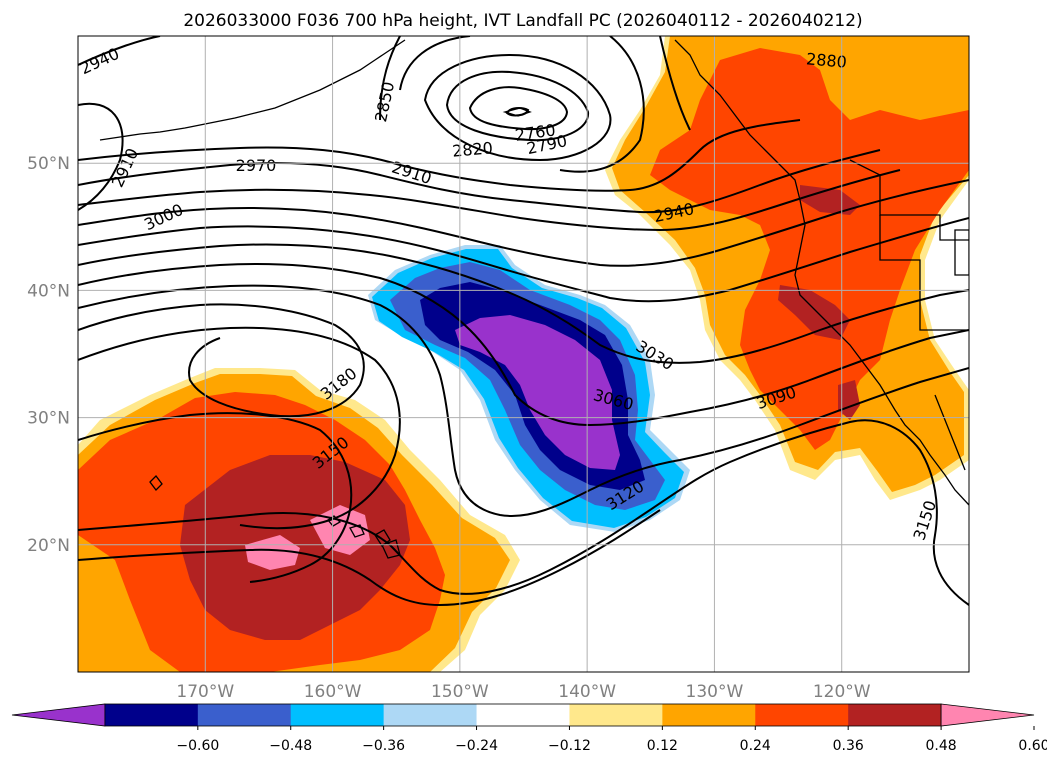  Describe the element at coordinates (197, 746) in the screenshot. I see `colorbar-tick-label: −0.60` at that location.